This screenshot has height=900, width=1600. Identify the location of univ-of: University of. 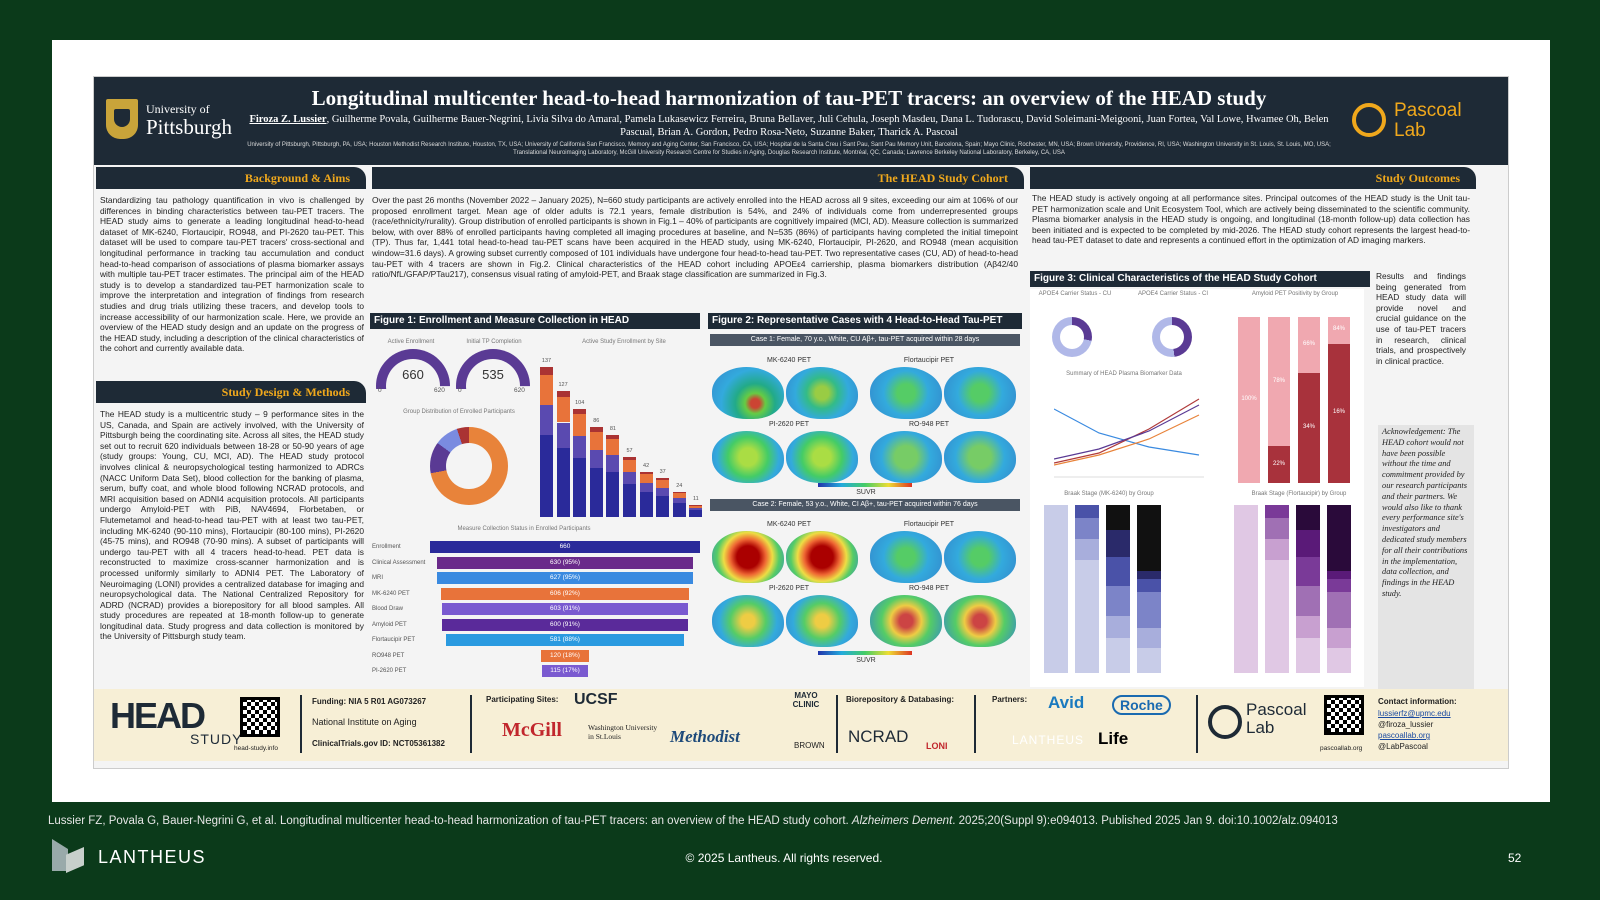
(178, 109).